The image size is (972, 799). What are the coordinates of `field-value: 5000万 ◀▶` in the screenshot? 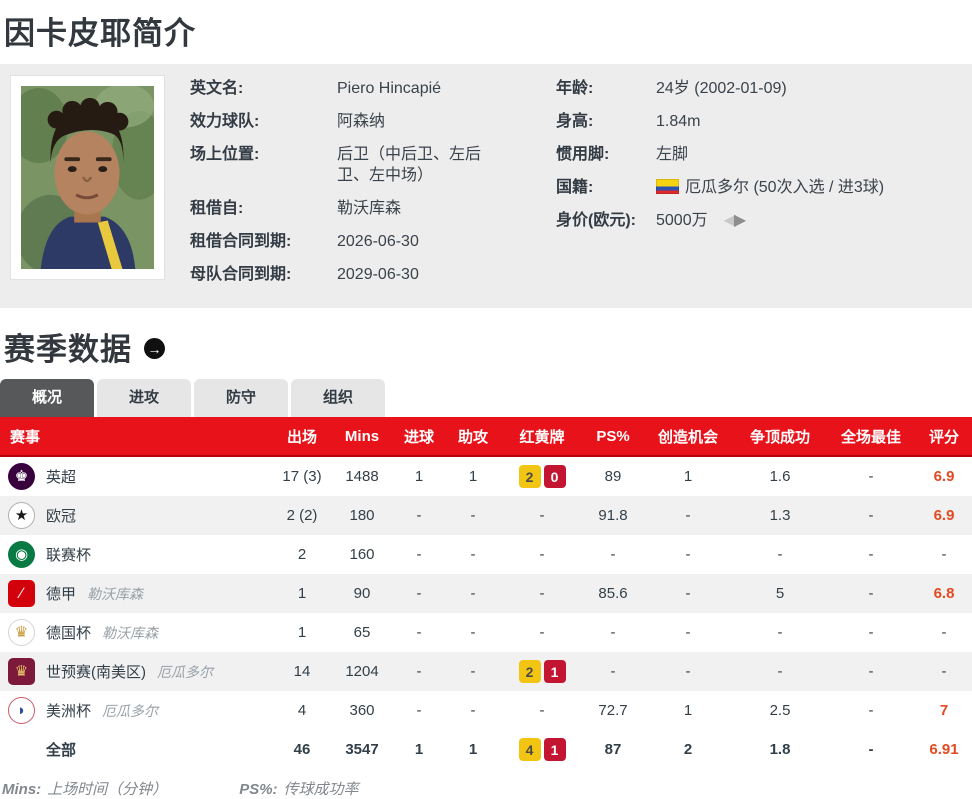 It's located at (701, 220).